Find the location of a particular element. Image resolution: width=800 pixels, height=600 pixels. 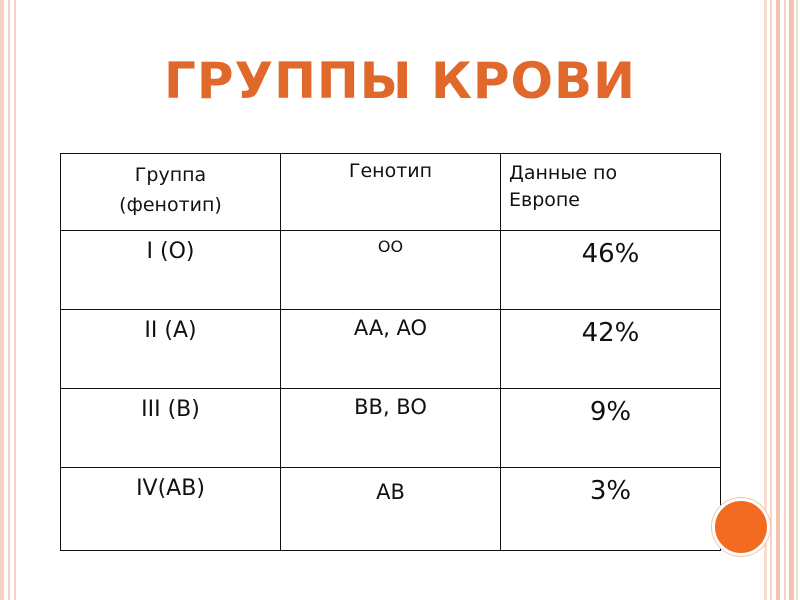

header-europe: Данные по Европе is located at coordinates (610, 192).